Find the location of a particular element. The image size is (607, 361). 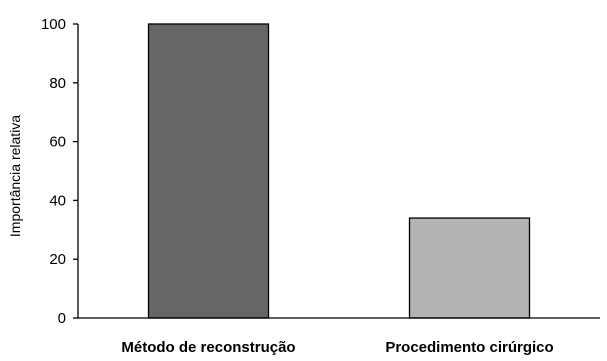

y-axis-ticks: 0 20 40 60 80 100 is located at coordinates (59, 171).